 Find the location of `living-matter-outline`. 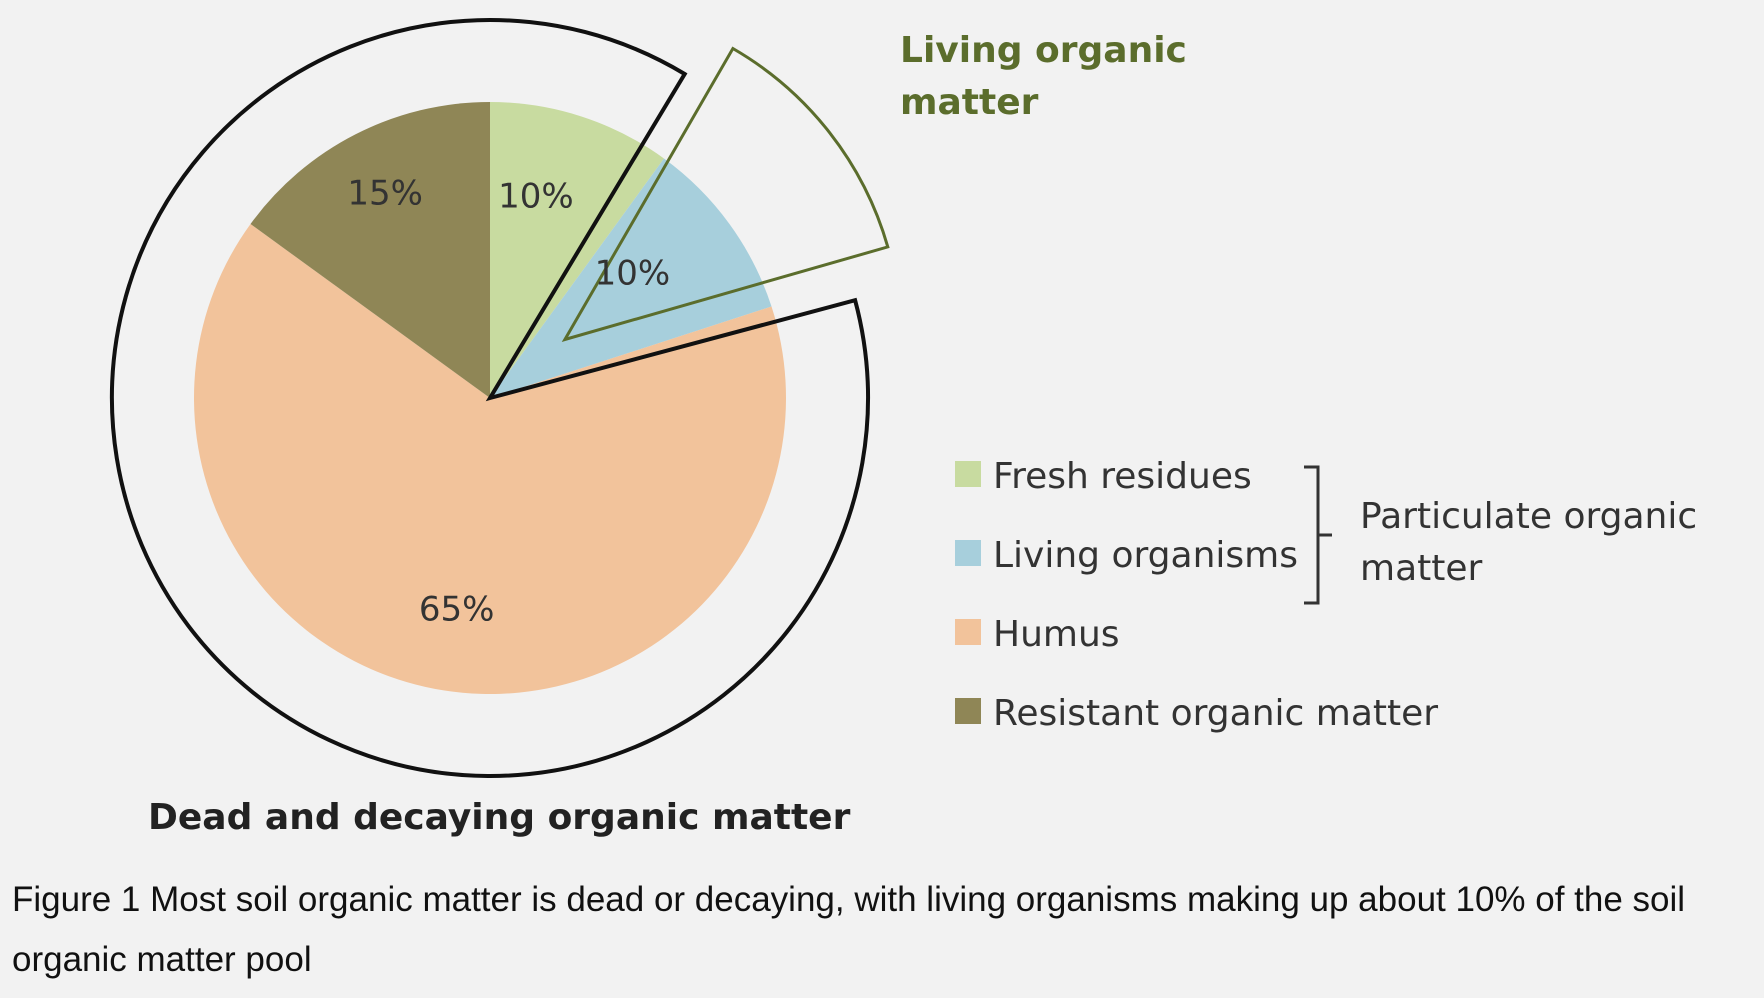

living-matter-outline is located at coordinates (725, 194).